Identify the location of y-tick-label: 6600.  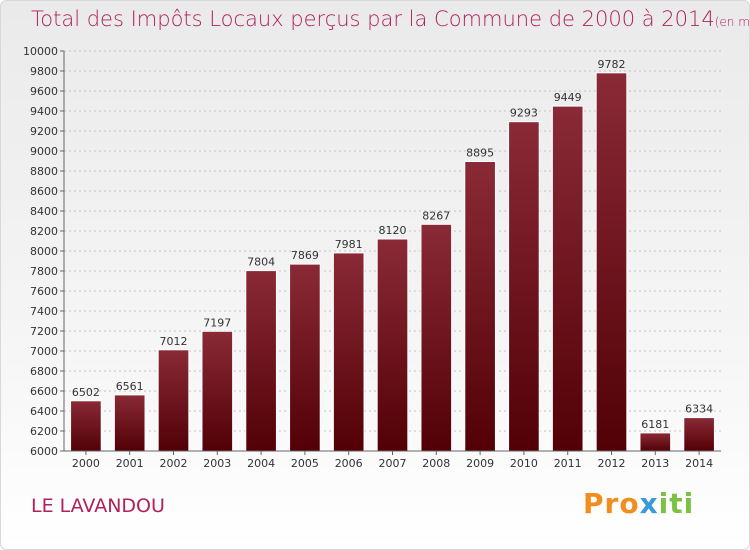
(44, 391).